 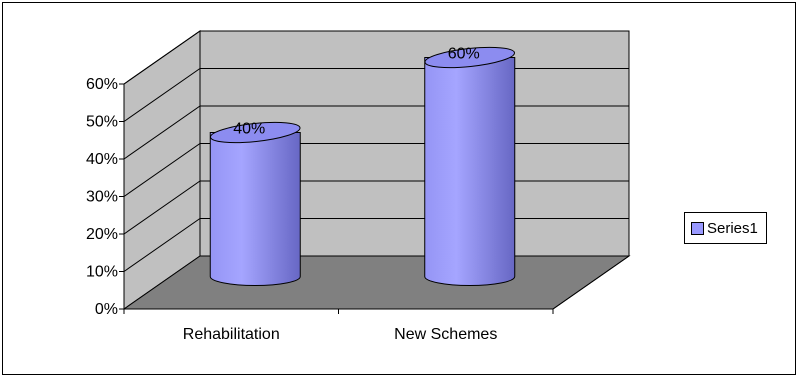 I want to click on y-tick-label: 50%, so click(x=102, y=122).